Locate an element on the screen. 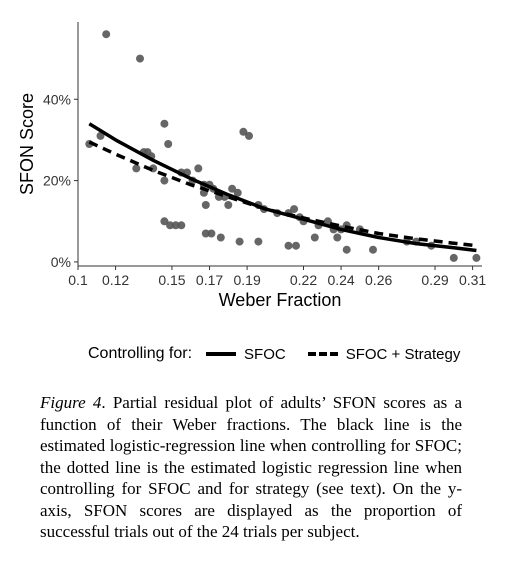 The image size is (515, 581). legend-item-sfoc-strategy: SFOC + Strategy is located at coordinates (384, 354).